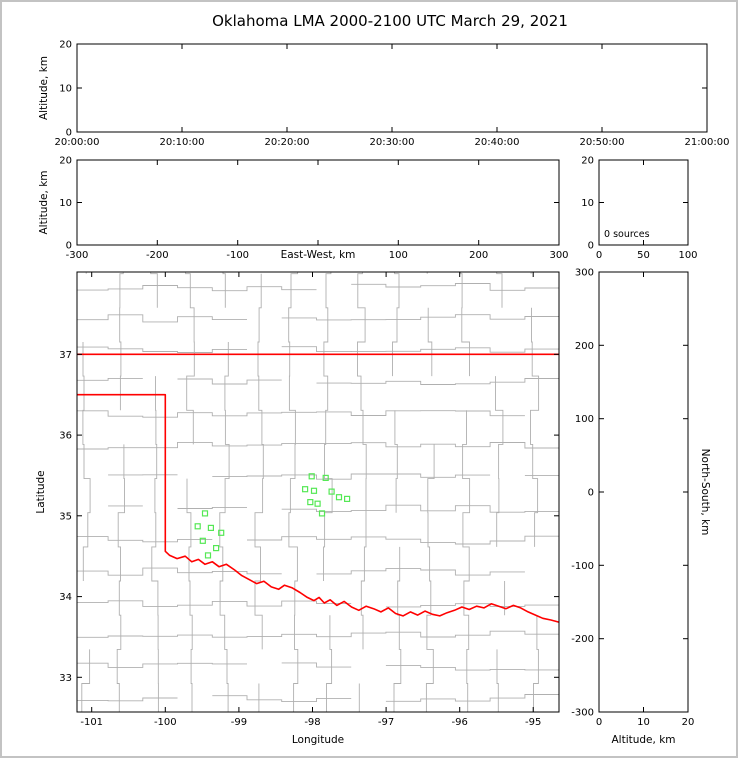 This screenshot has width=738, height=758. Describe the element at coordinates (643, 492) in the screenshot. I see `ns-height-frame` at that location.